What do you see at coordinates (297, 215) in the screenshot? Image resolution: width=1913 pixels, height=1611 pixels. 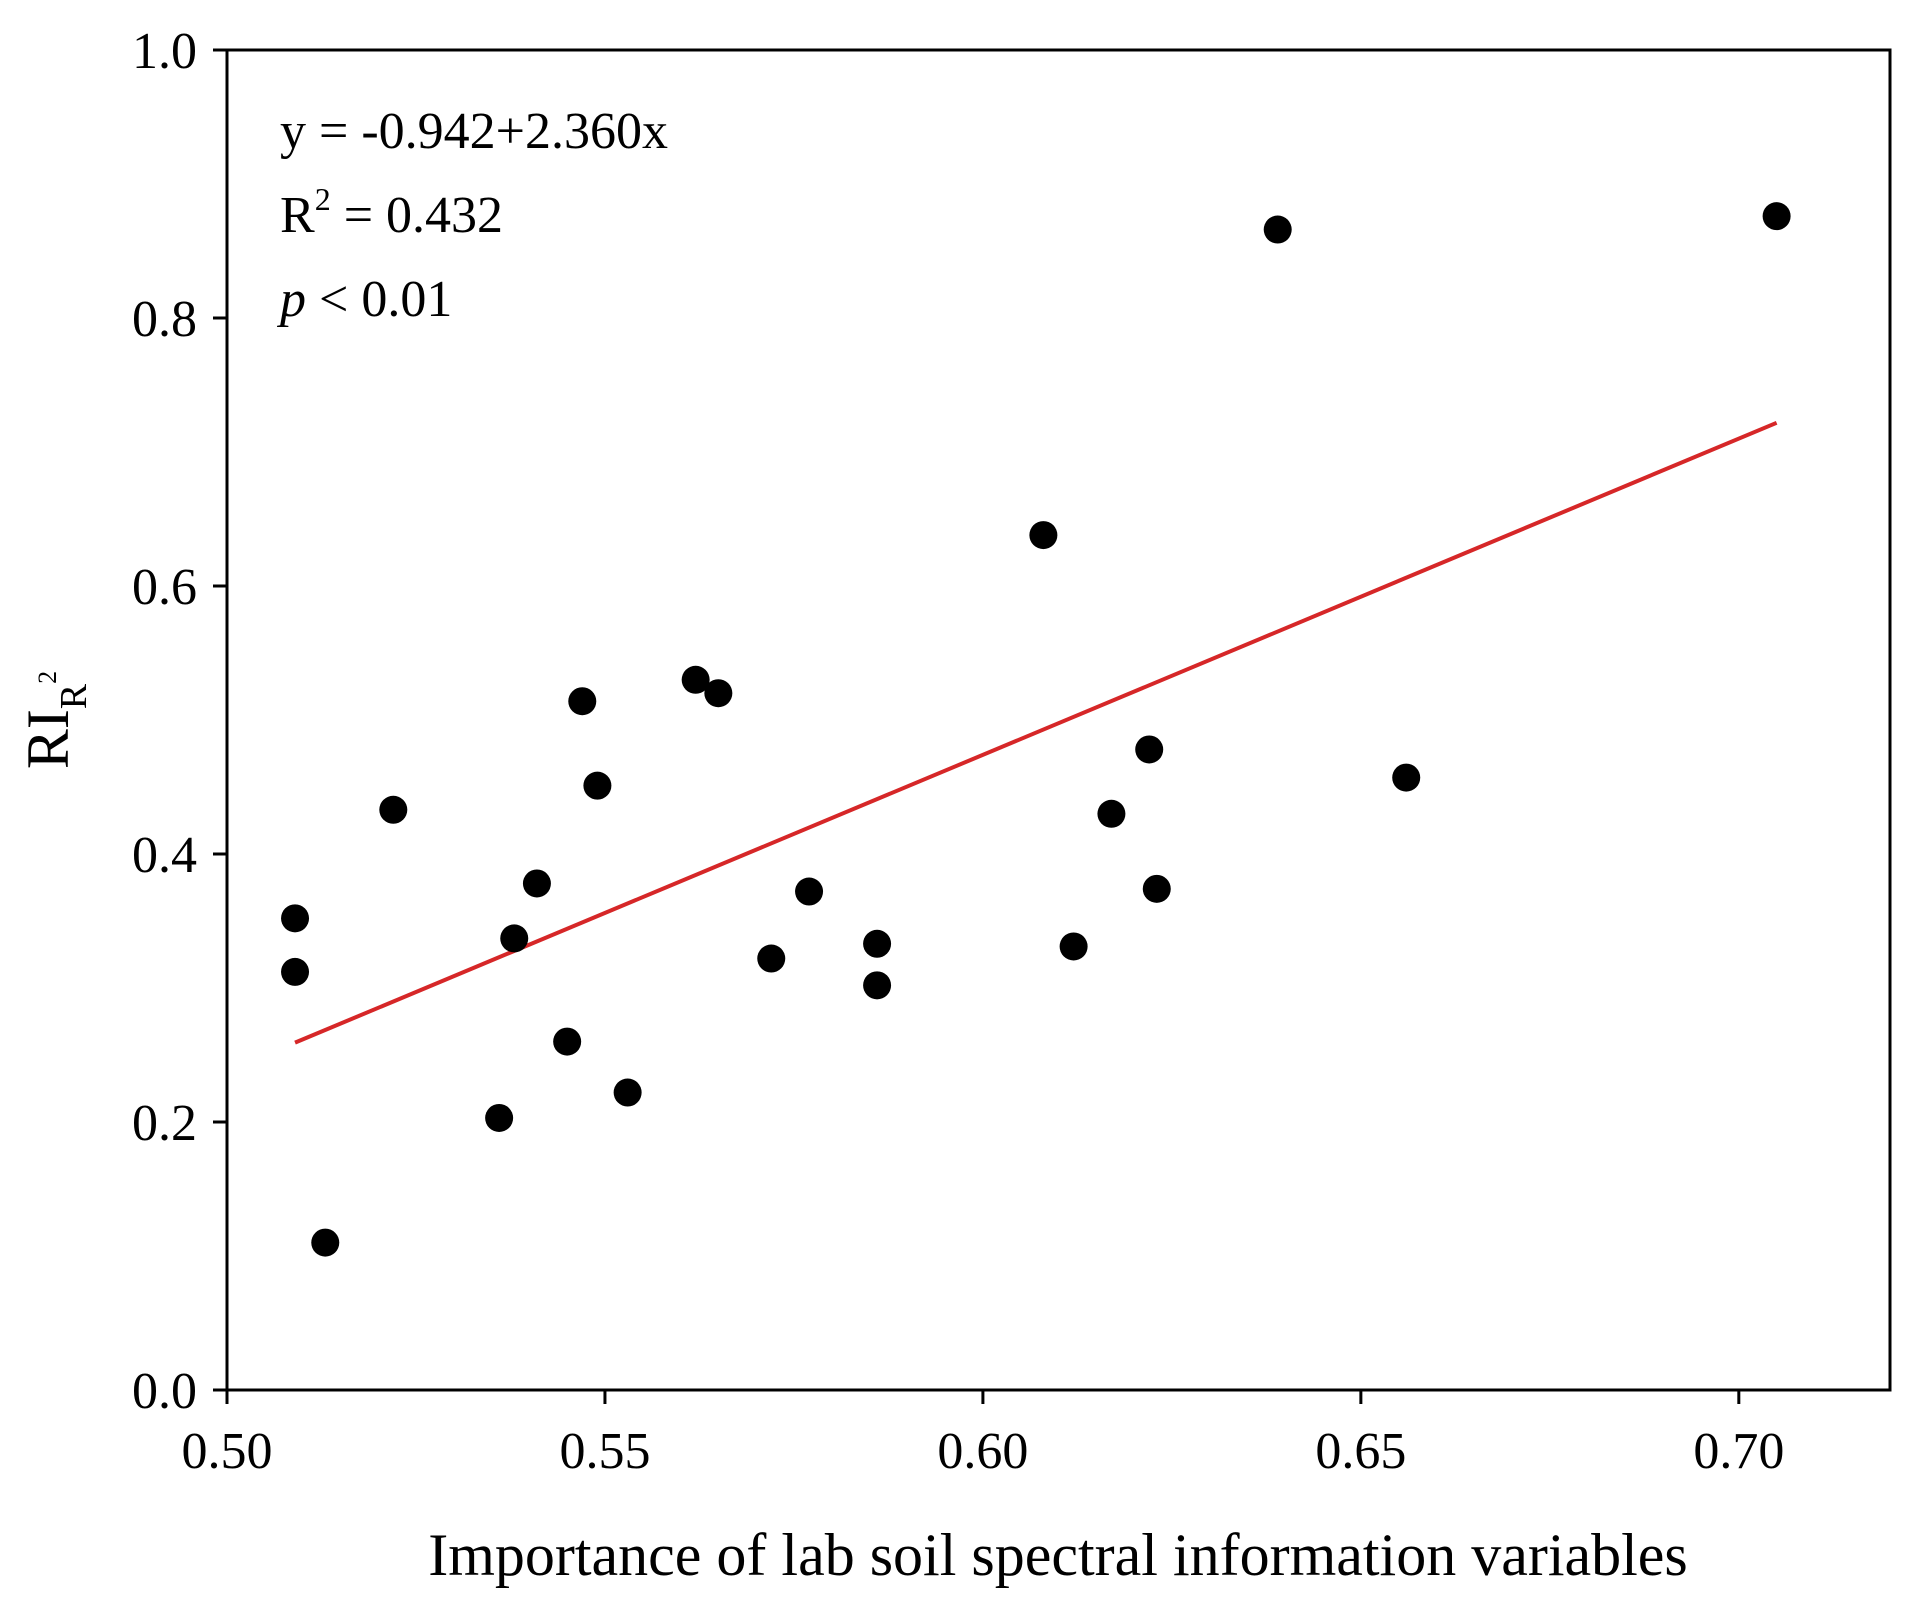 I see `r-squared-letter: R` at bounding box center [297, 215].